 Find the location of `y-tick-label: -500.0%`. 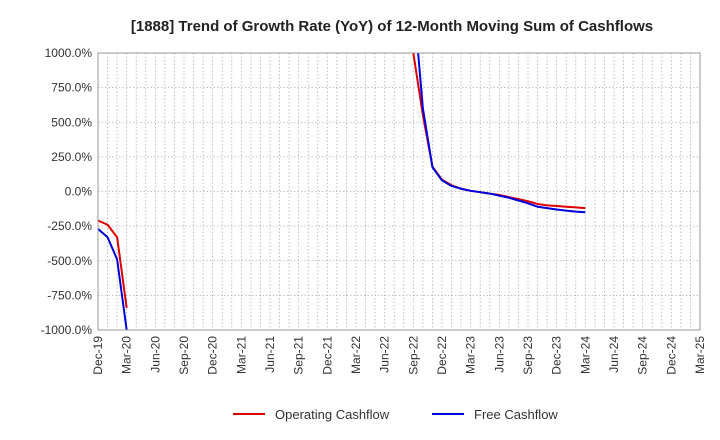

y-tick-label: -500.0% is located at coordinates (69, 261).